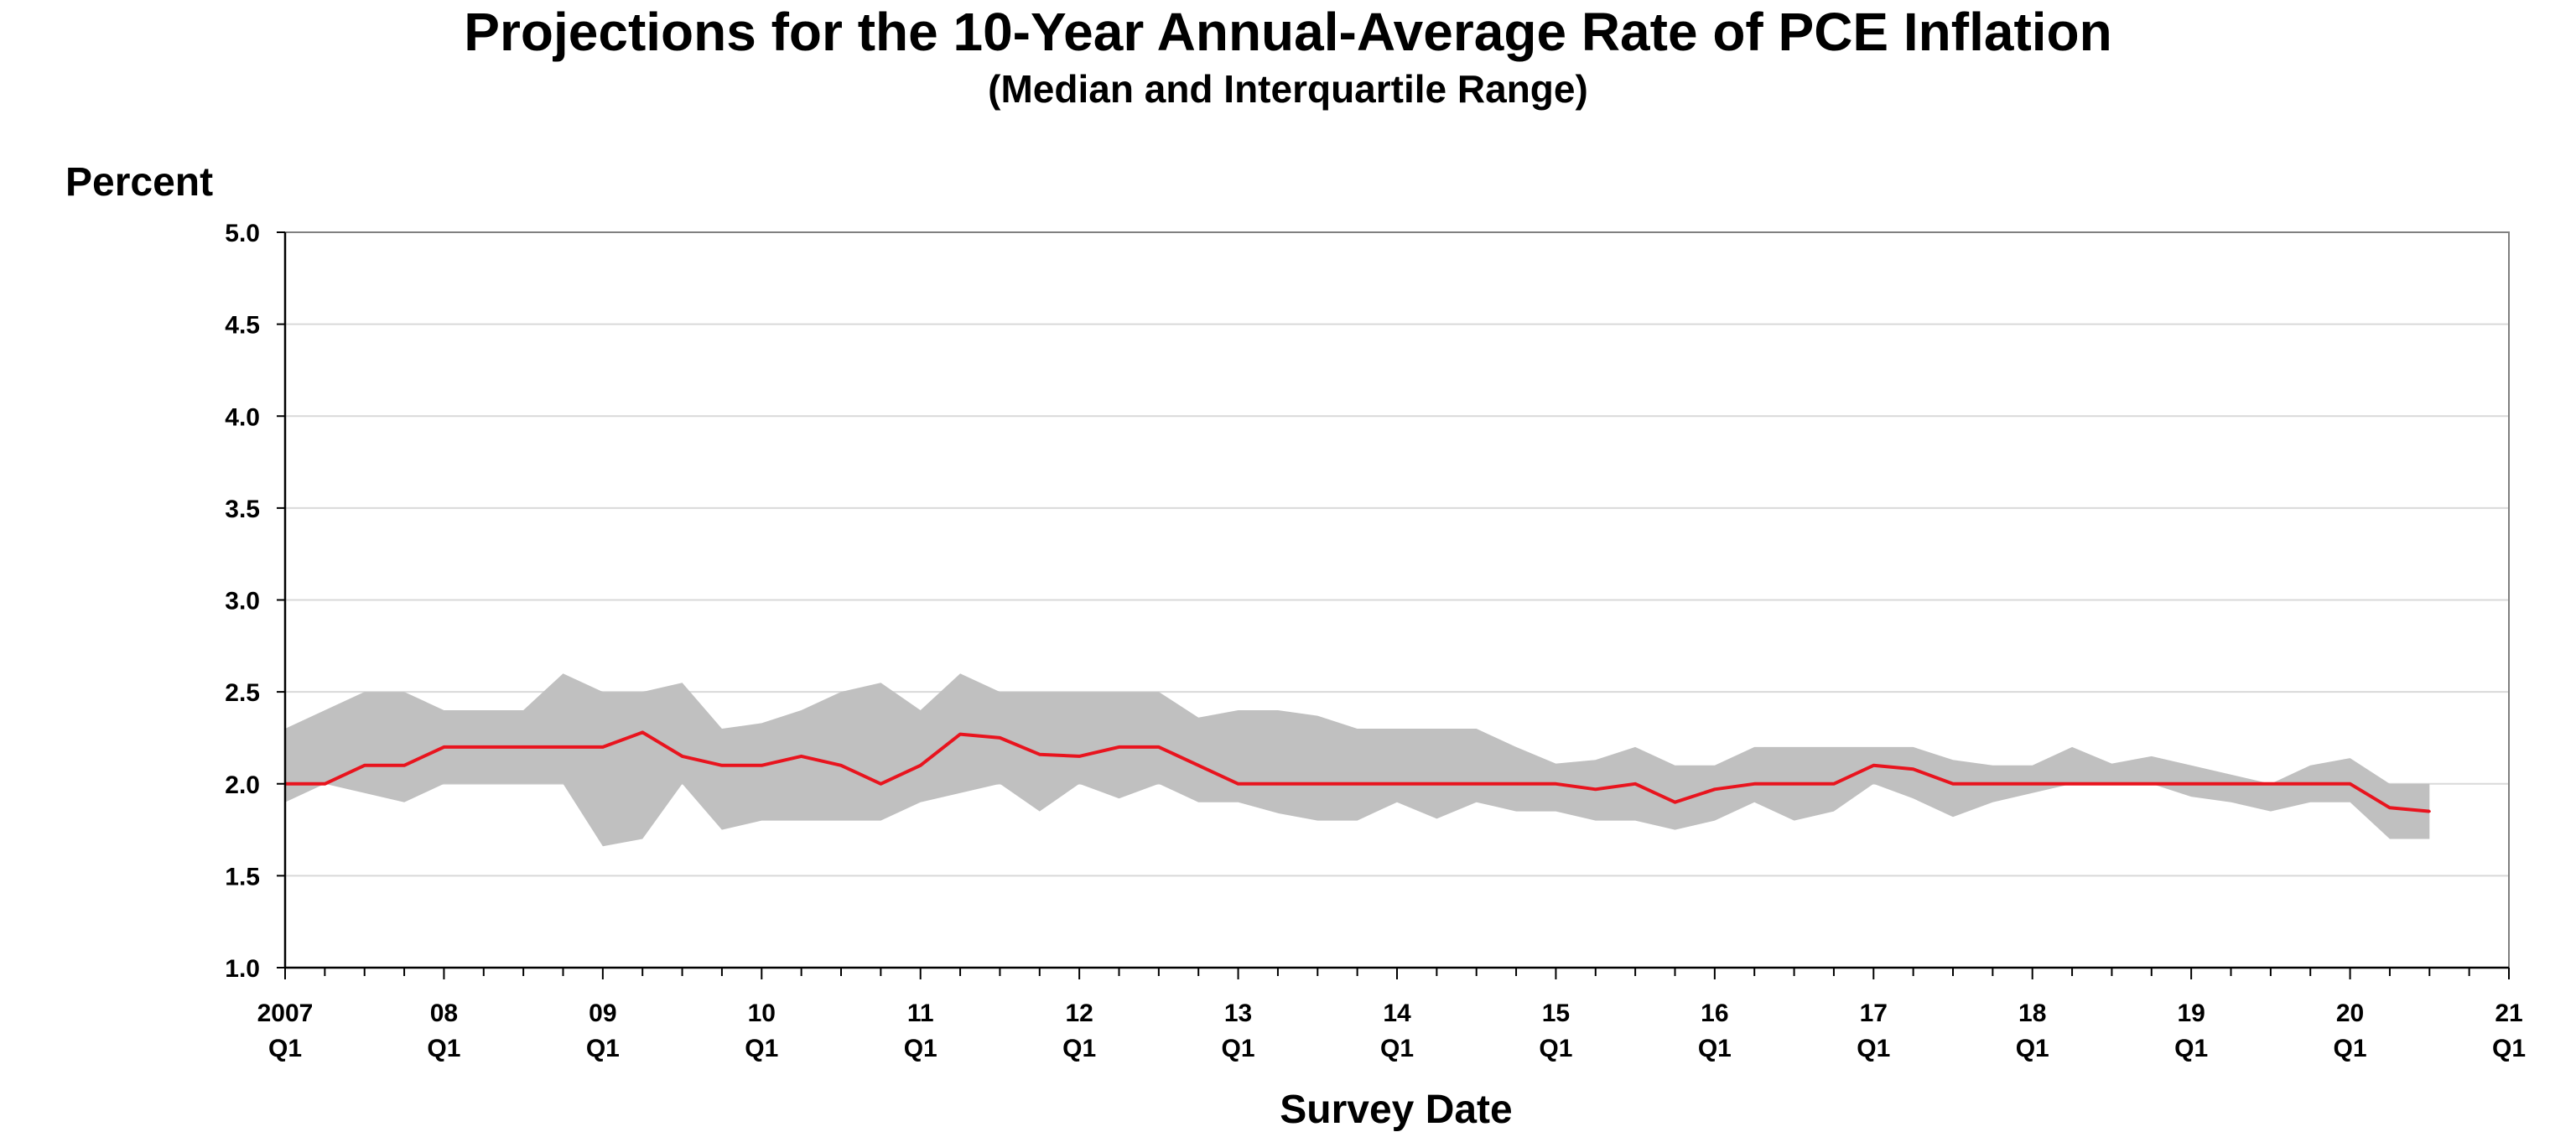 The height and width of the screenshot is (1132, 2576). What do you see at coordinates (242, 877) in the screenshot?
I see `y-tick-label: 1.5` at bounding box center [242, 877].